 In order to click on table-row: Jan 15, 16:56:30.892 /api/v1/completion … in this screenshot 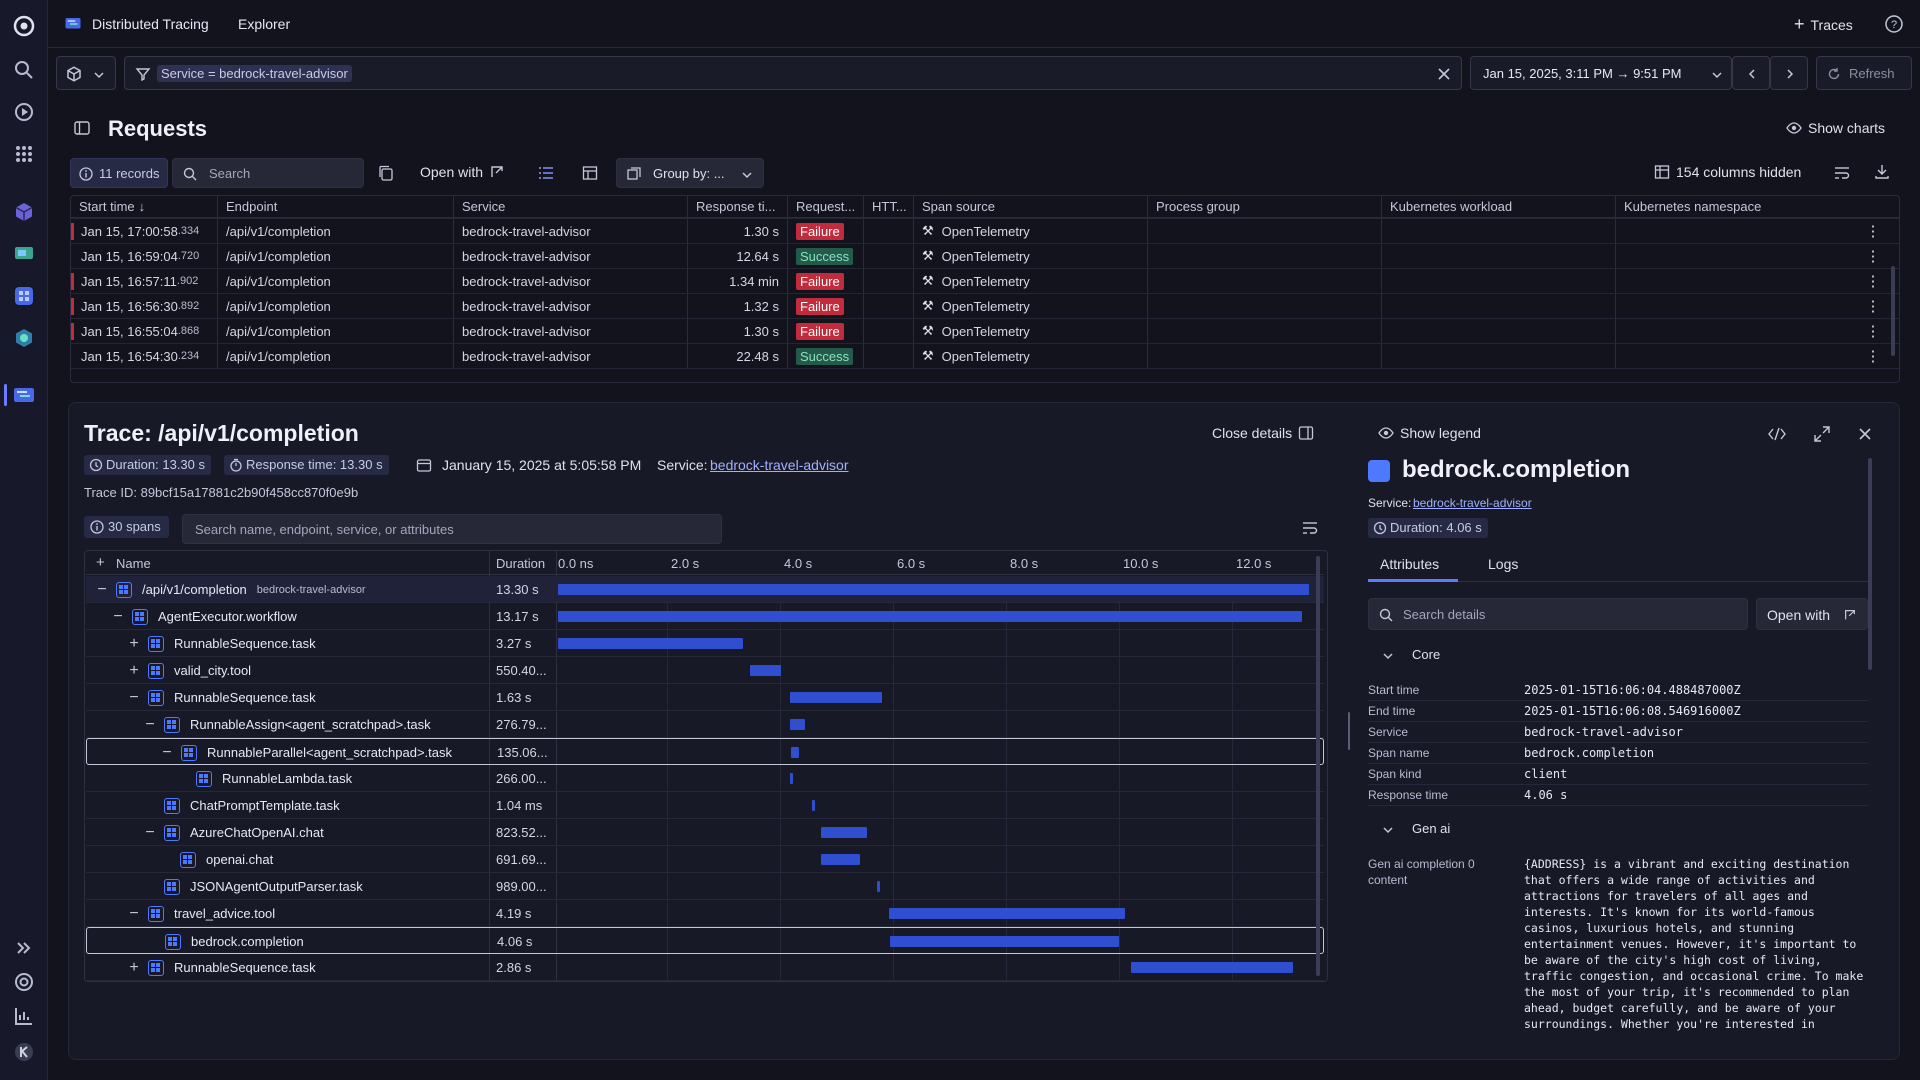, I will do `click(985, 306)`.